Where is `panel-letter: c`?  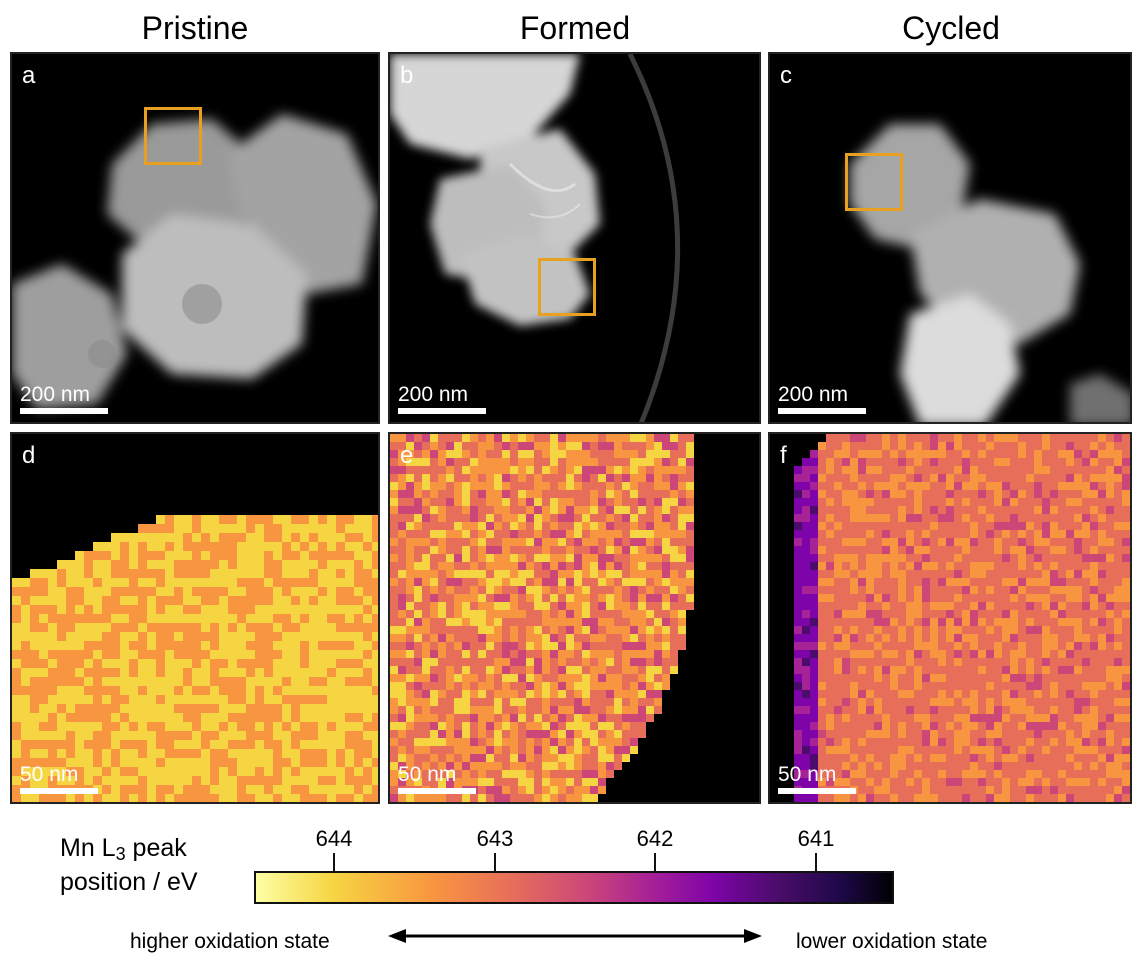
panel-letter: c is located at coordinates (786, 75).